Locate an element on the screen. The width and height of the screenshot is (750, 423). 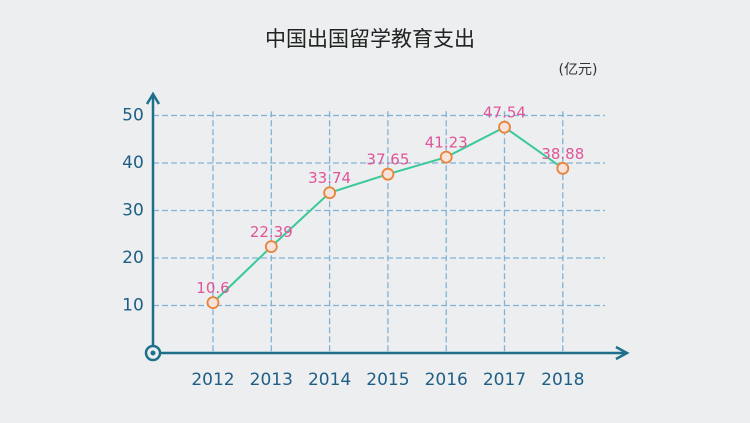
x-tick-label: 2017 is located at coordinates (504, 380).